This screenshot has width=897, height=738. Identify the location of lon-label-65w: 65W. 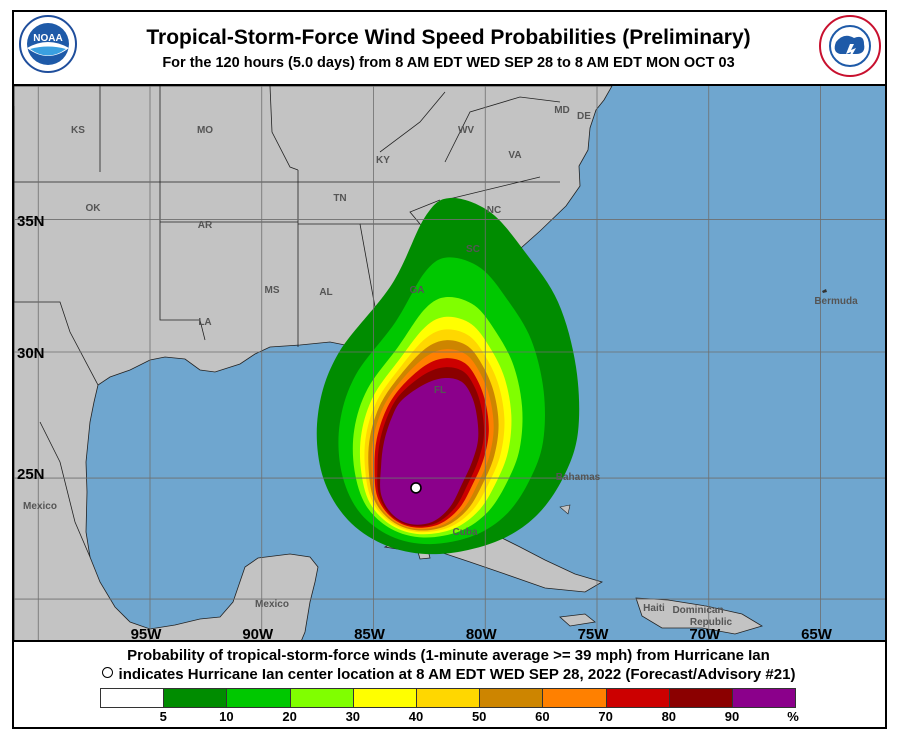
(817, 634).